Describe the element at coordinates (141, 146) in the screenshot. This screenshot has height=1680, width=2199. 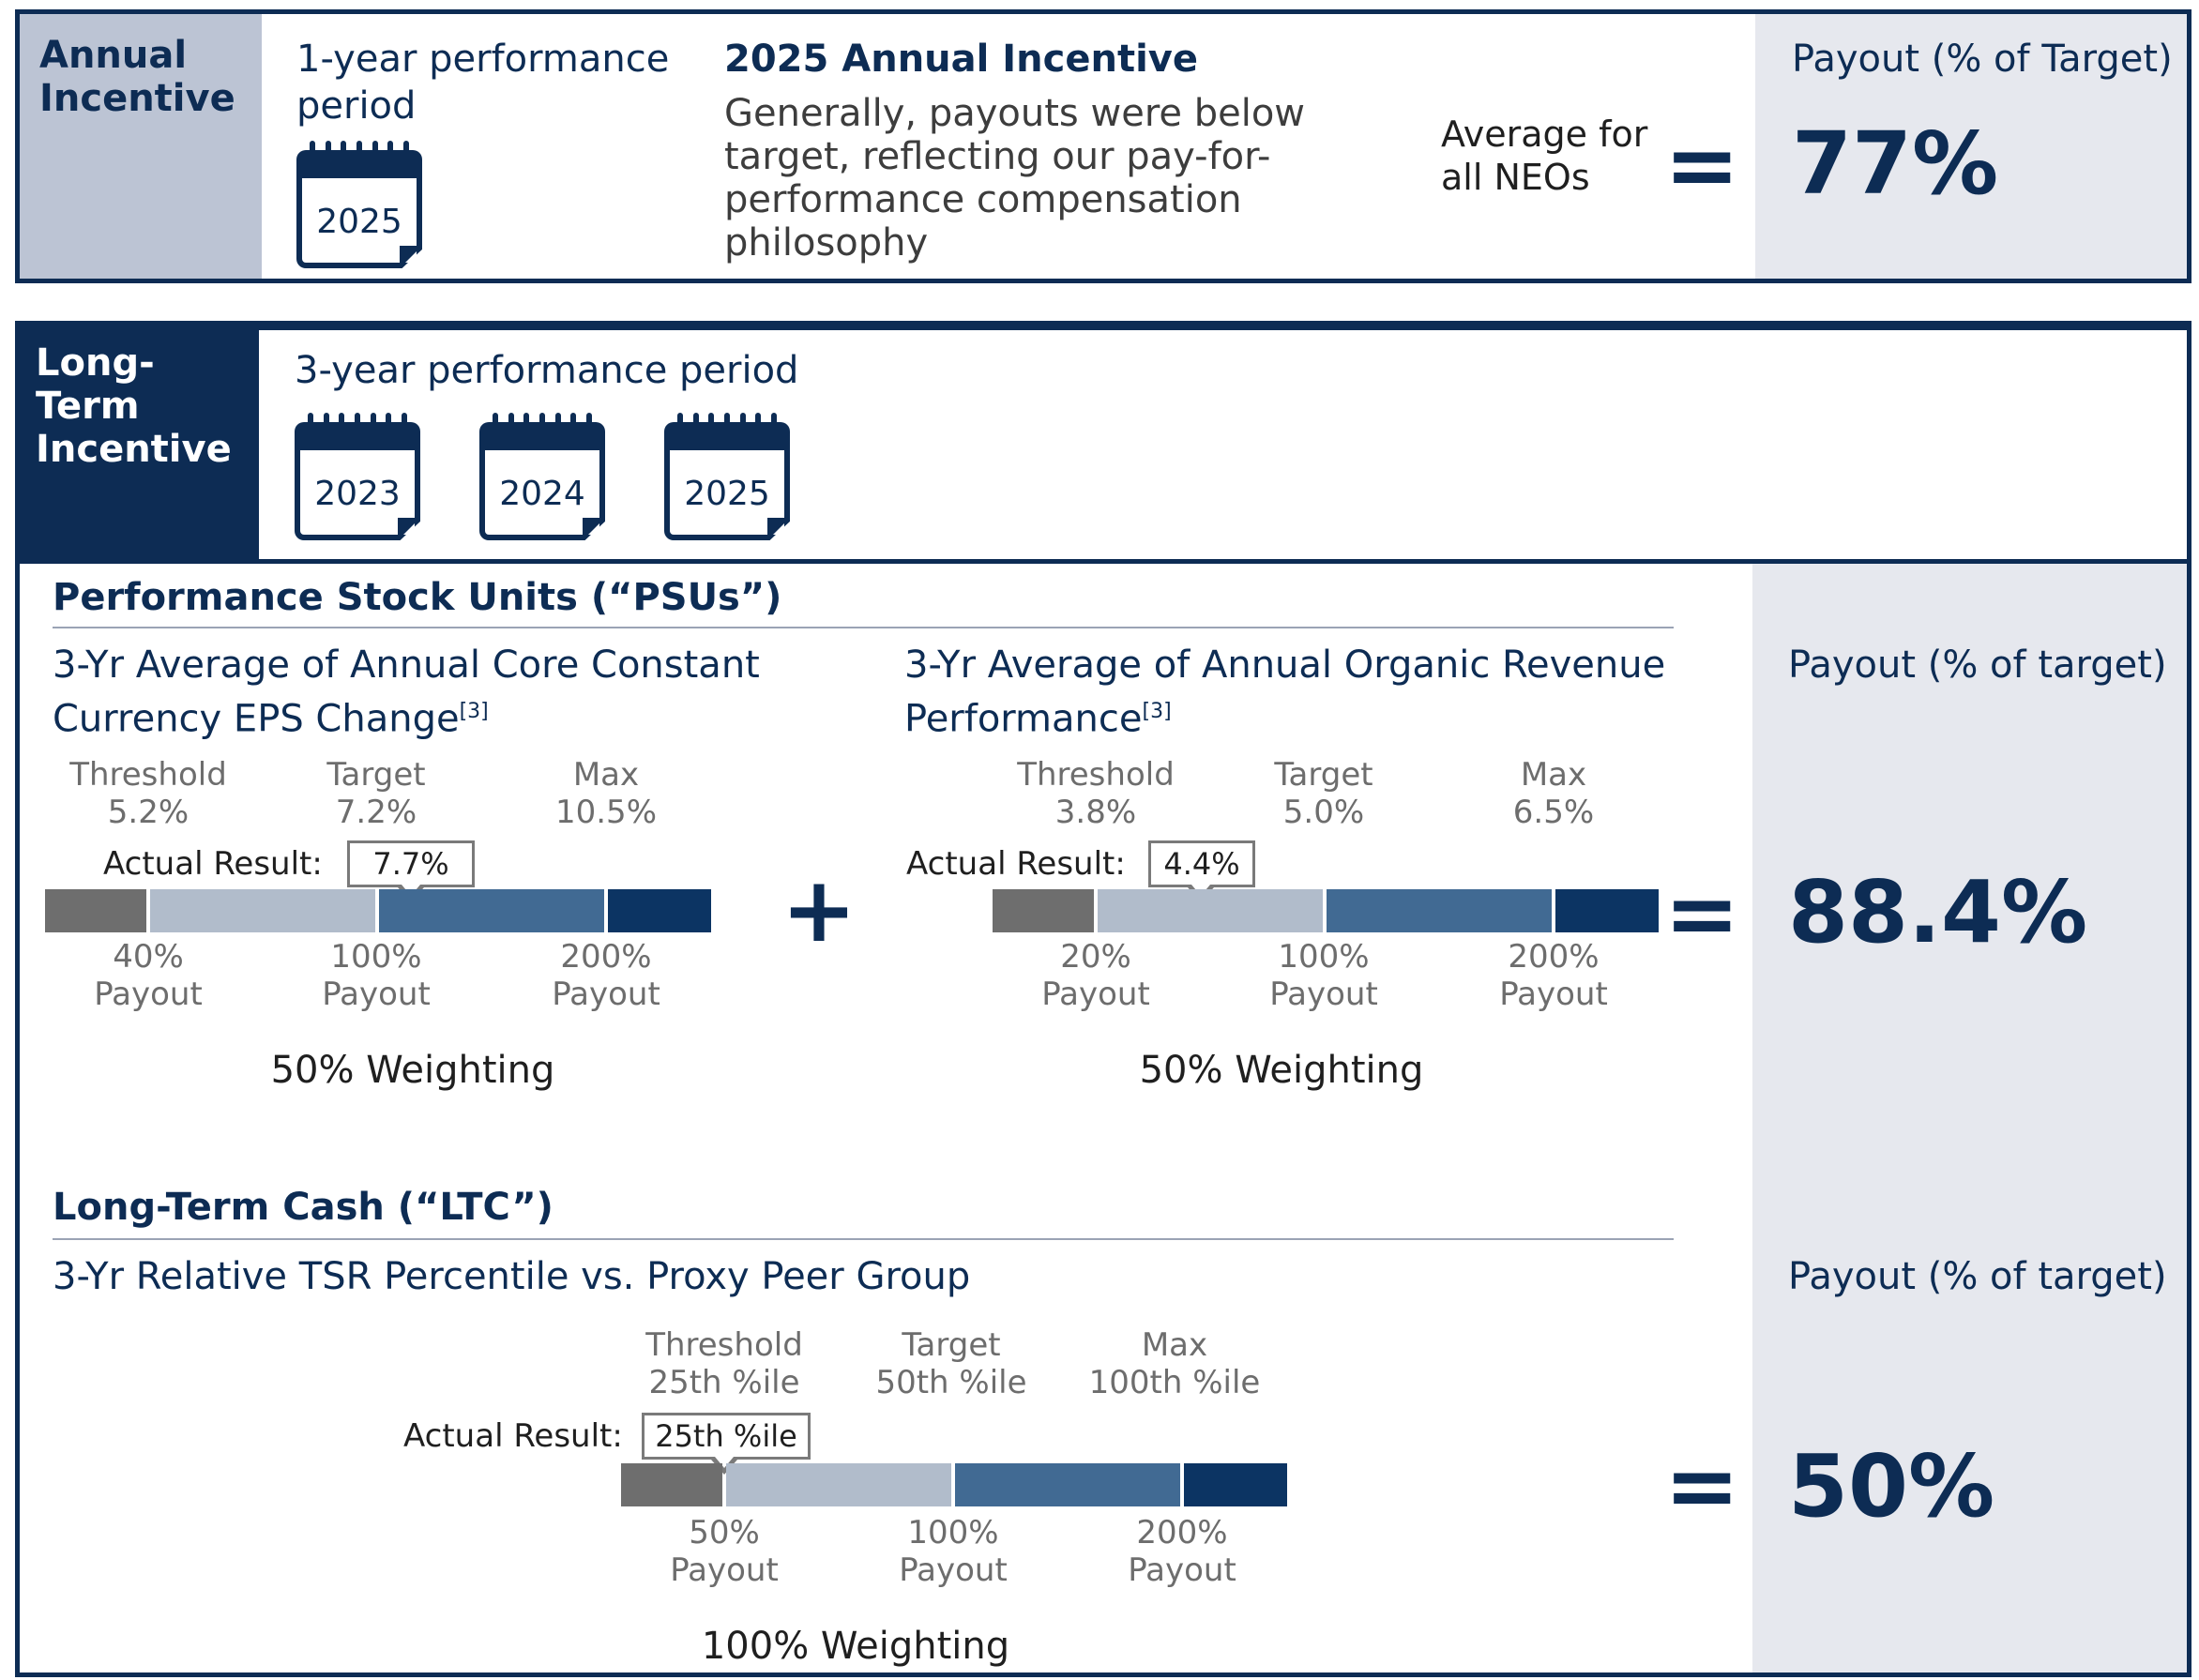
I see `annual-label-panel` at that location.